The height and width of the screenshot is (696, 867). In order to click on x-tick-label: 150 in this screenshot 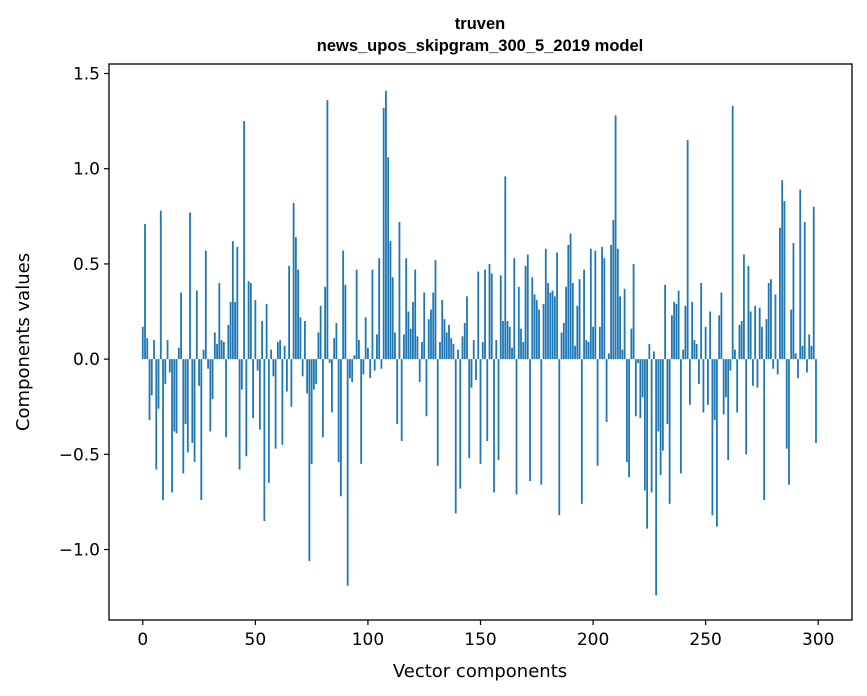, I will do `click(480, 640)`.